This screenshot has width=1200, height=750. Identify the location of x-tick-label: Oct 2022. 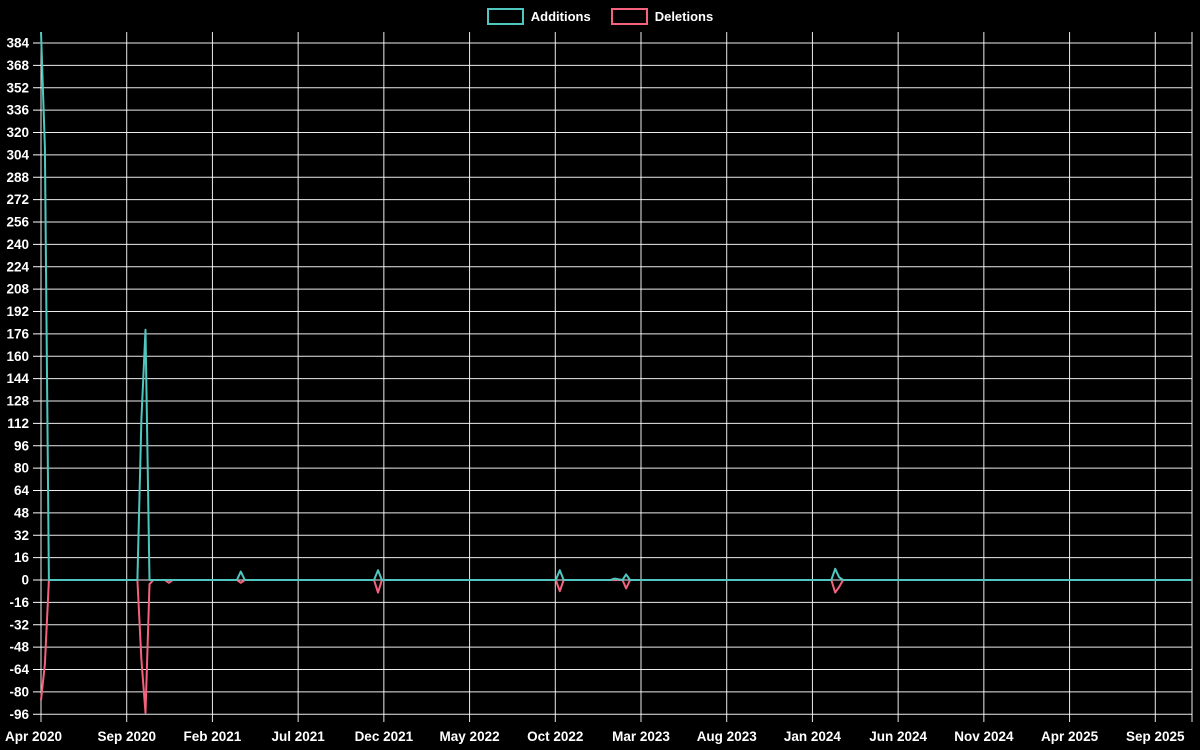
(555, 736).